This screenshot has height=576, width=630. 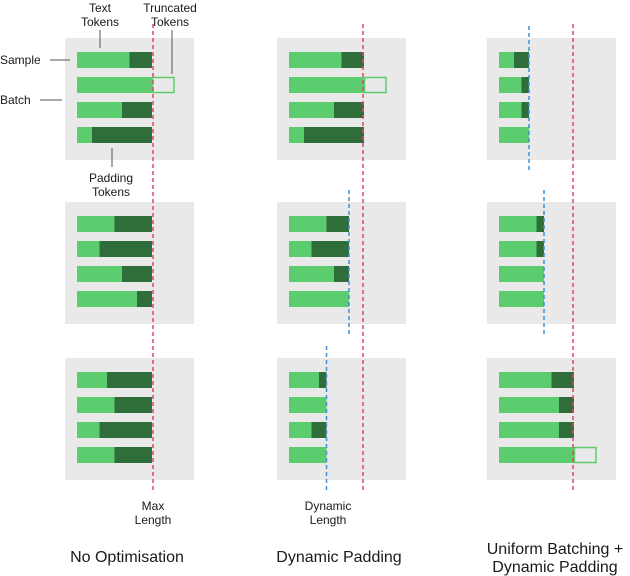 I want to click on column-title-uniform-batching-line-1: Uniform Batching +, so click(x=555, y=549).